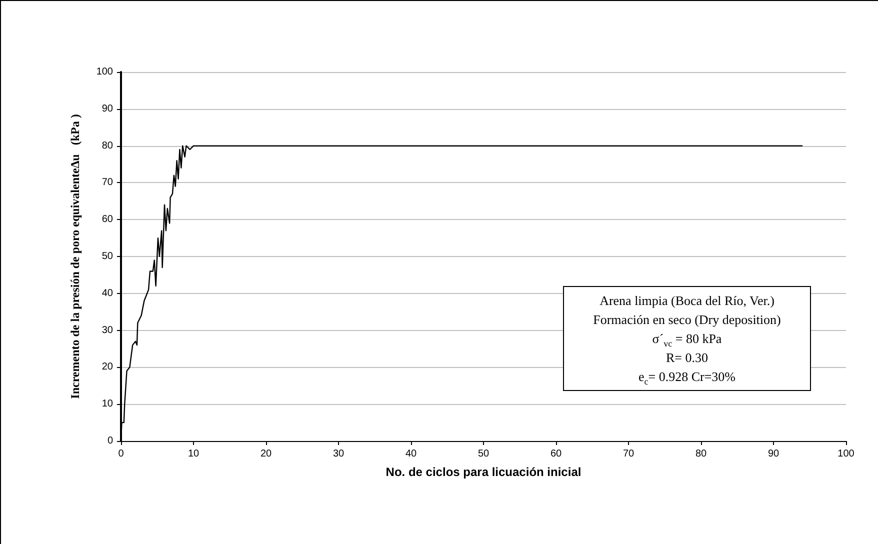 The height and width of the screenshot is (544, 878). I want to click on y-tick-label: 90, so click(108, 108).